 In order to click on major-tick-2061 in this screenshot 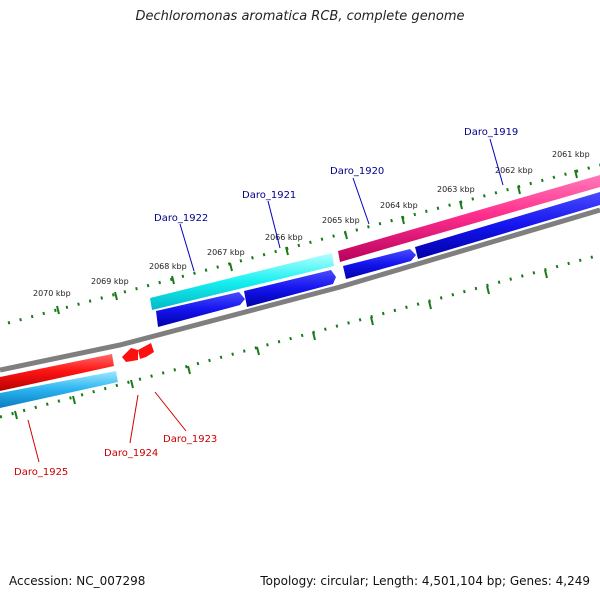, I will do `click(576, 174)`.